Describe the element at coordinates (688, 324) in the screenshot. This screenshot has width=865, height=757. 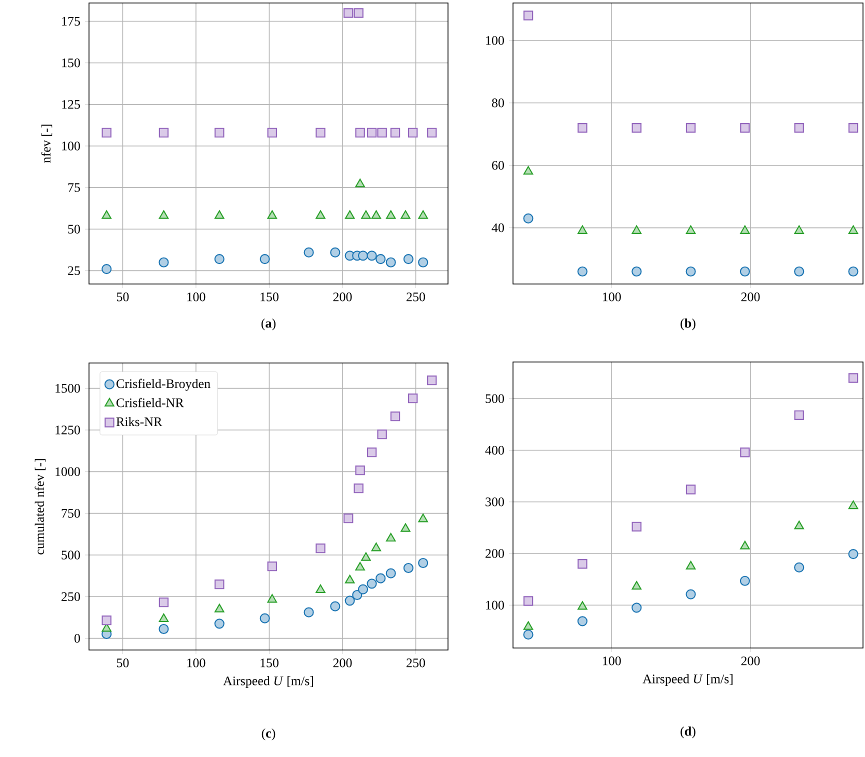
I see `text: (b)` at that location.